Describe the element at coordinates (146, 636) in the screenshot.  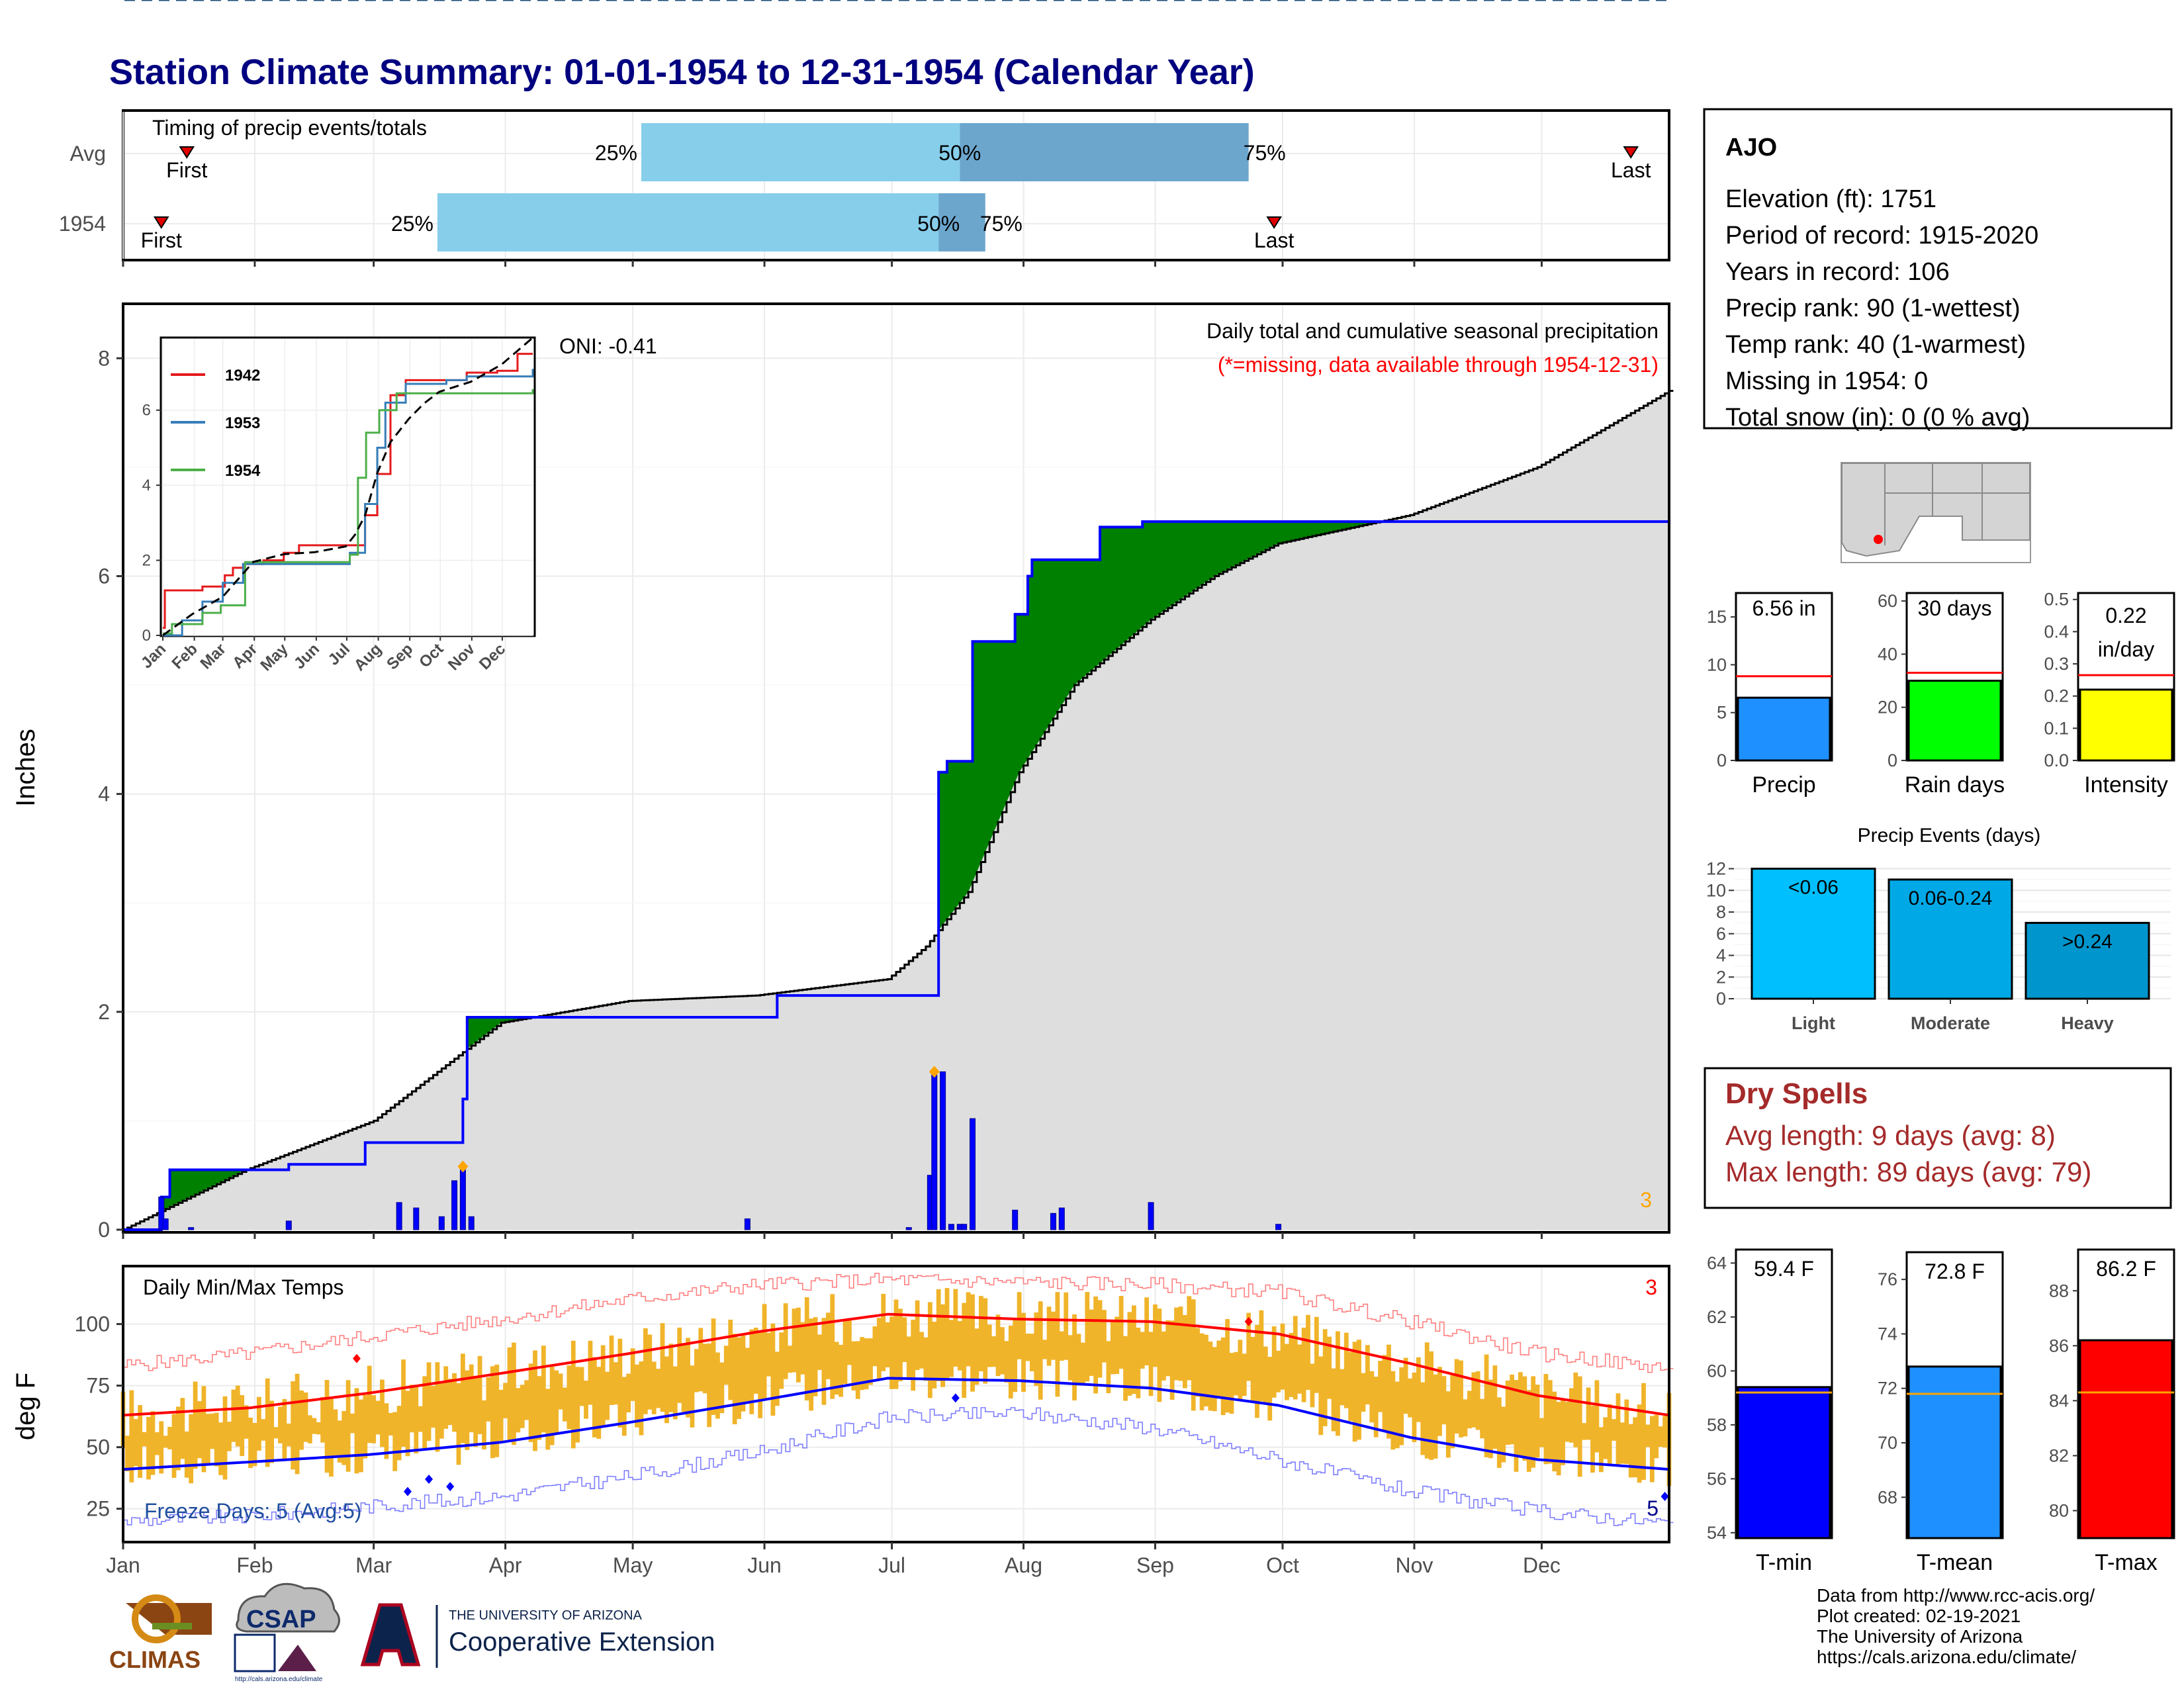
I see `inset-y-tick-label: 0` at that location.